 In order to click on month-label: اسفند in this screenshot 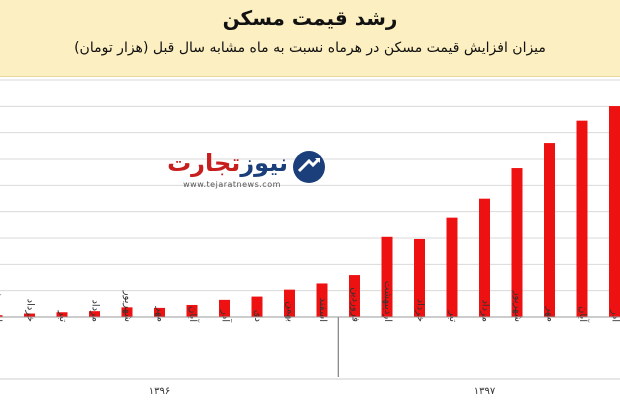, I will do `click(322, 310)`.